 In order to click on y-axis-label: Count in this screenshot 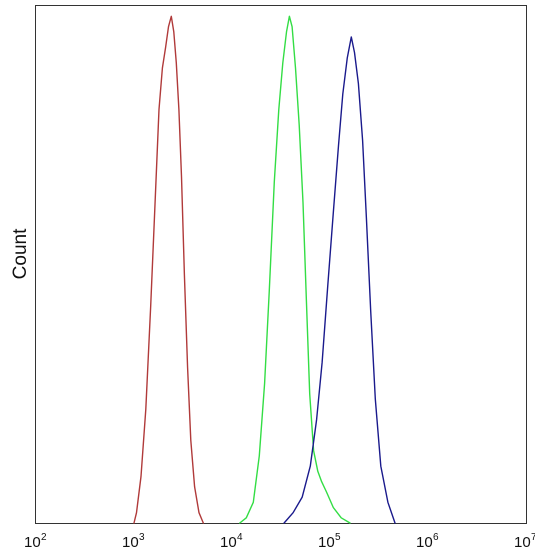, I will do `click(20, 253)`.